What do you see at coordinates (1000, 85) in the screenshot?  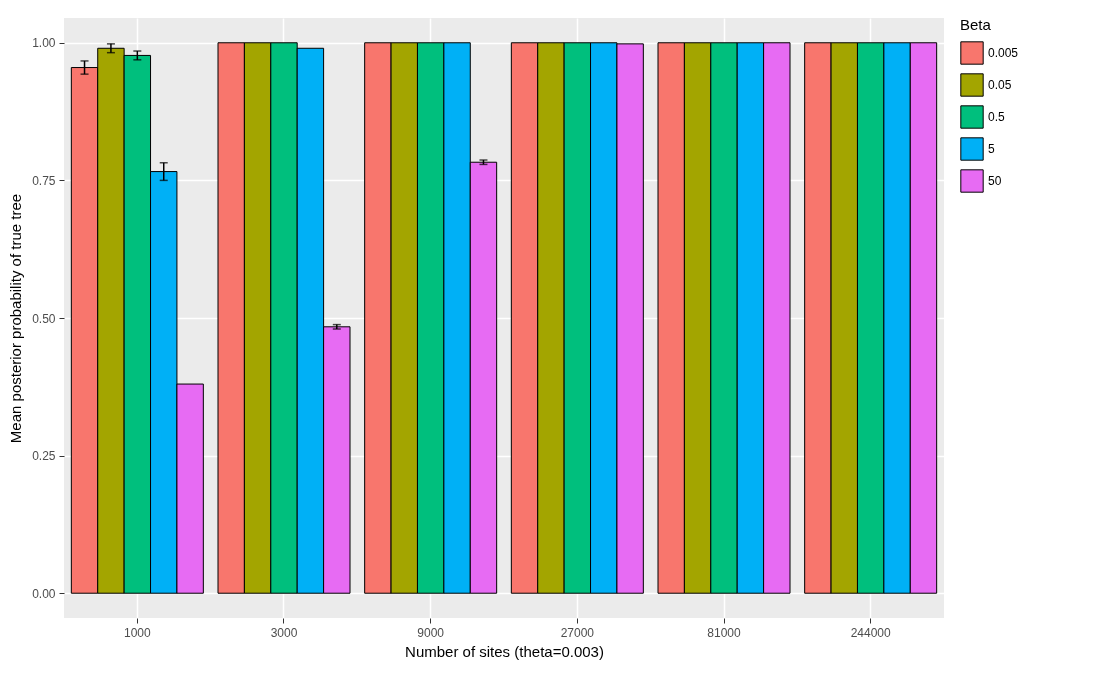 I see `legend-label: 0.05` at bounding box center [1000, 85].